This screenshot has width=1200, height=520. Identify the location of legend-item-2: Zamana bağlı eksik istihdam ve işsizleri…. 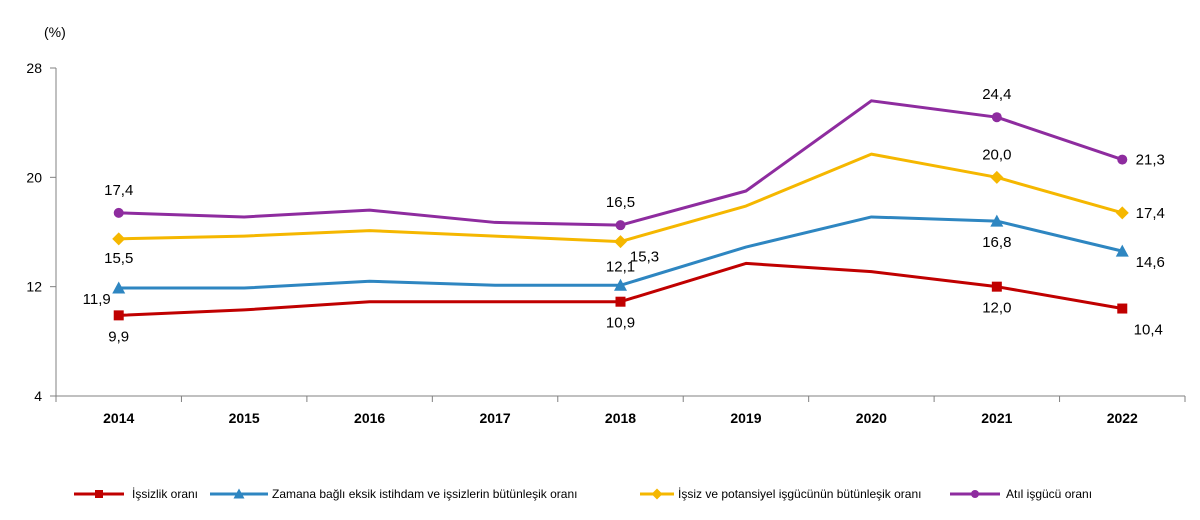
(393, 494).